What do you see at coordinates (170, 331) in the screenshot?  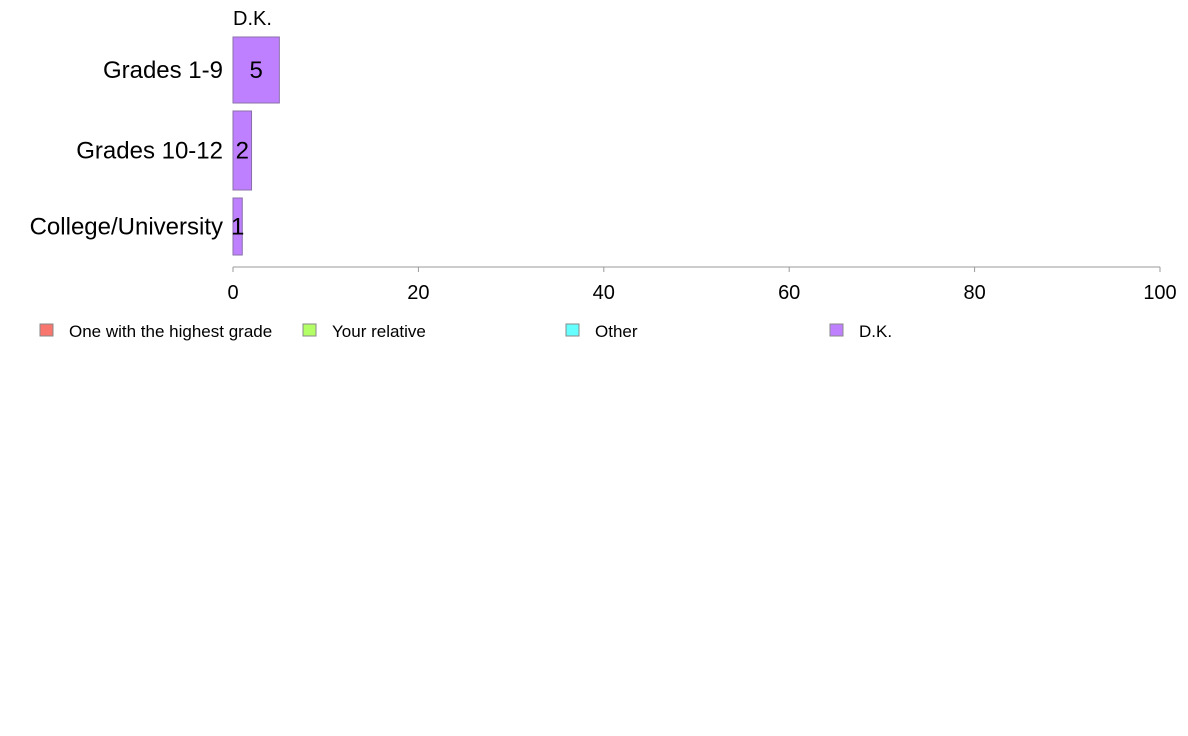 I see `legend-label: One with the highest grade` at bounding box center [170, 331].